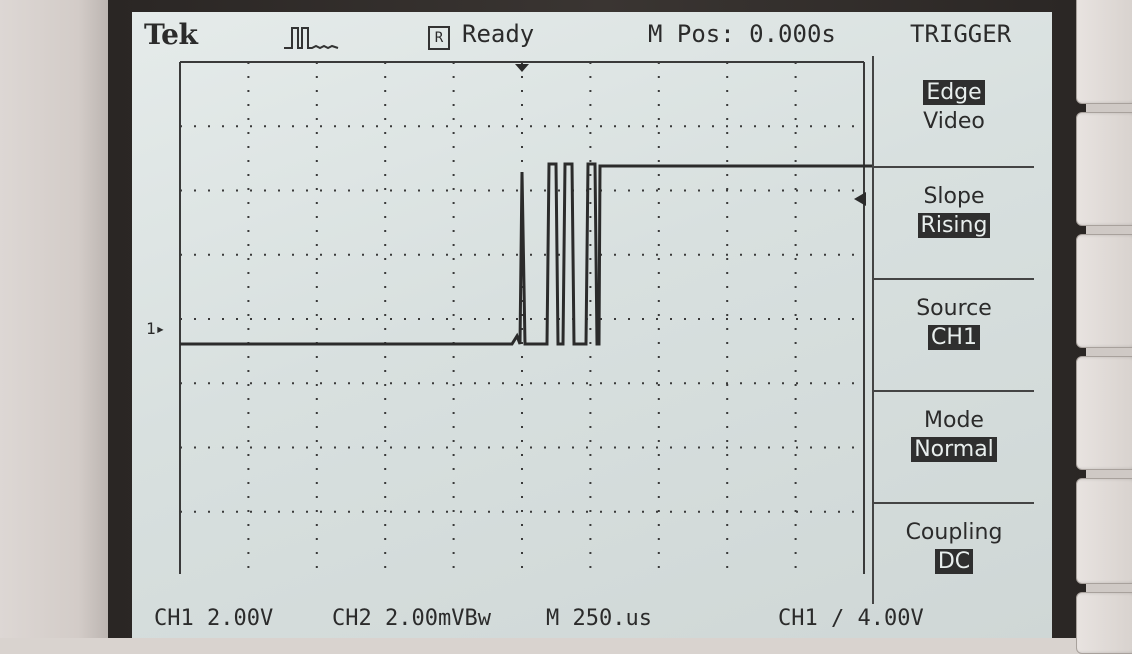 This screenshot has width=1132, height=654. What do you see at coordinates (411, 618) in the screenshot?
I see `ch2-scale-readout: CH2 2.00mVBw` at bounding box center [411, 618].